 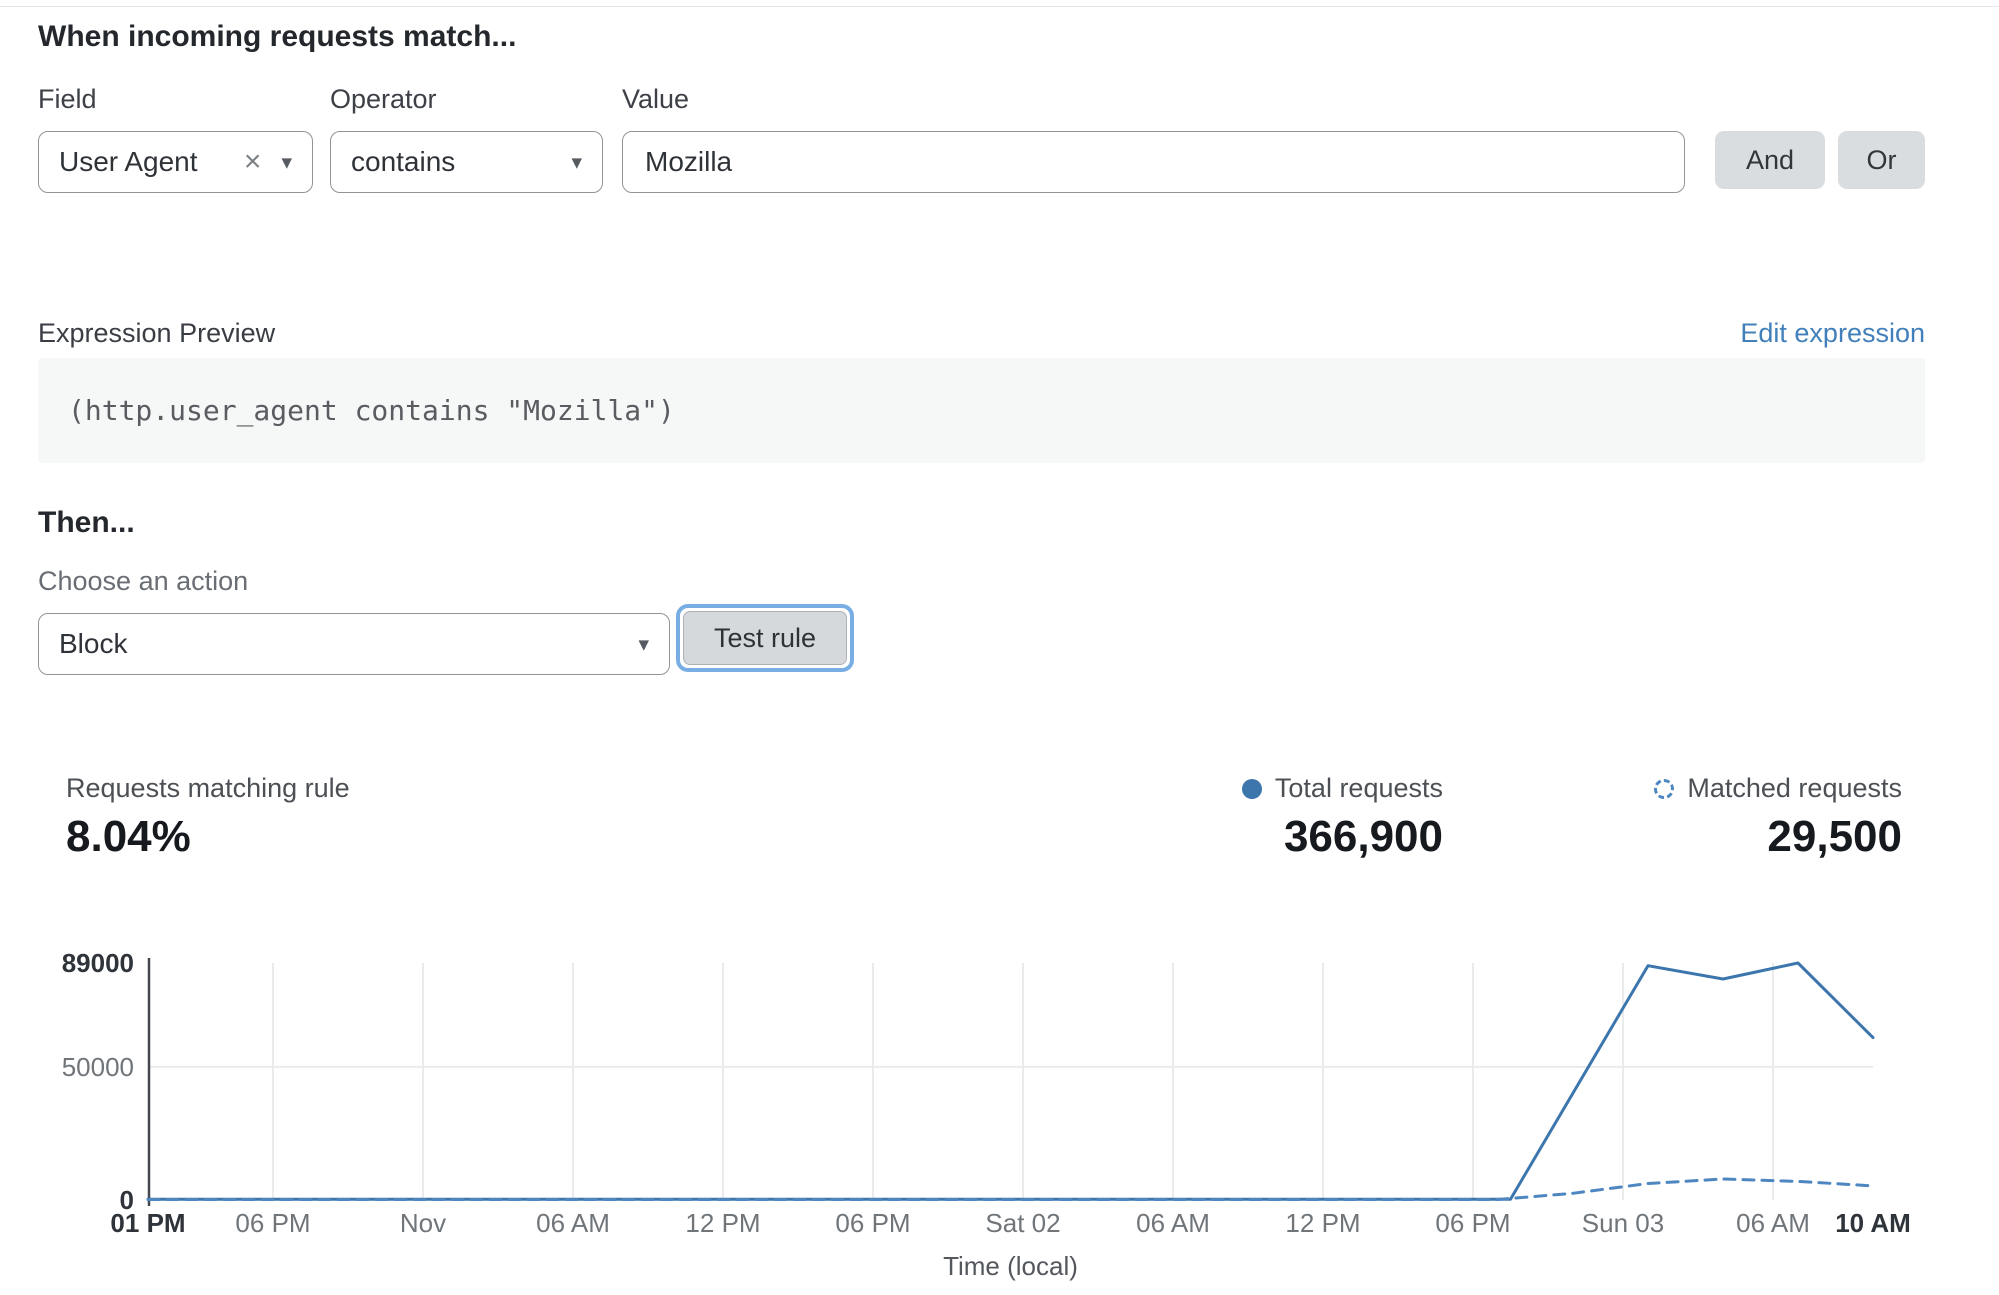 What do you see at coordinates (1623, 1223) in the screenshot?
I see `x-tick-label: Sun 03` at bounding box center [1623, 1223].